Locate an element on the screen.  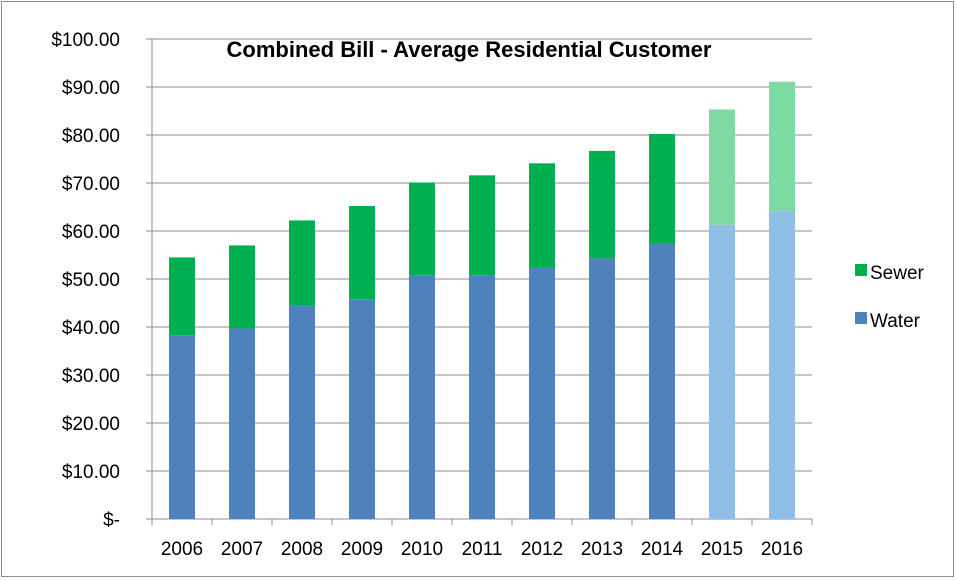
bar-water-2008 is located at coordinates (302, 412).